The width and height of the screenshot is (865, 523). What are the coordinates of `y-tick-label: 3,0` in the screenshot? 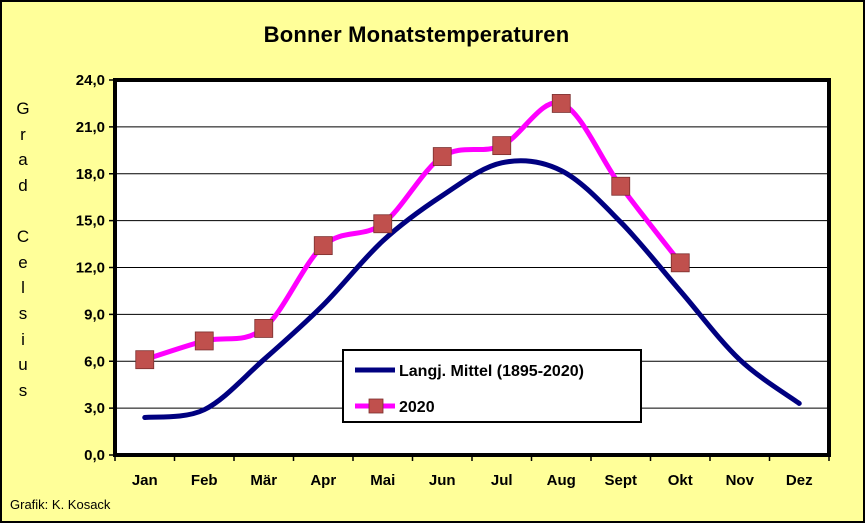 It's located at (94, 408).